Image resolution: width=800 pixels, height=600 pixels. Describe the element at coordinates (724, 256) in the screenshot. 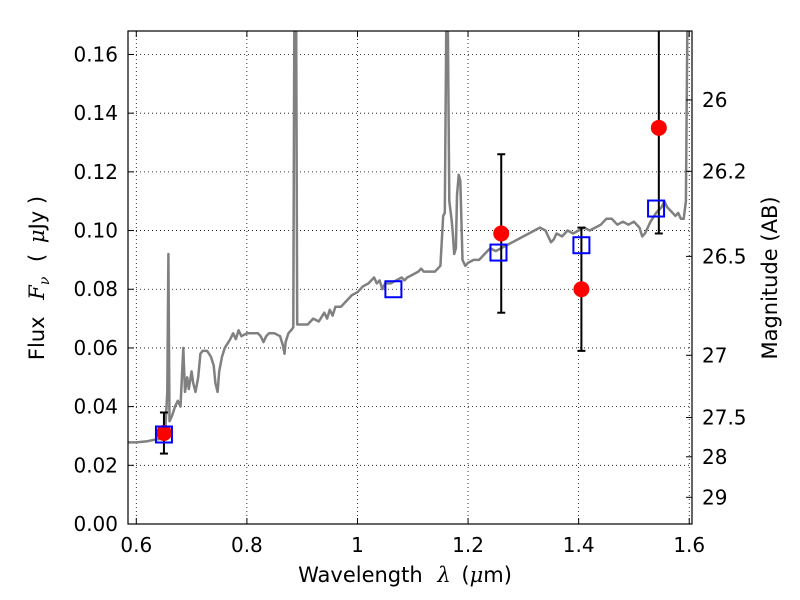

I see `y2-tick-label: 26.5` at that location.